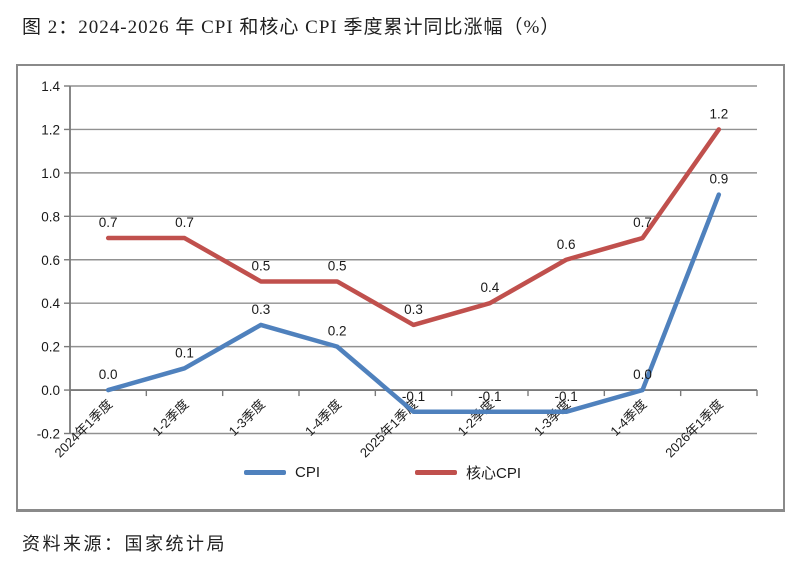 This screenshot has width=800, height=575. What do you see at coordinates (170, 418) in the screenshot?
I see `svg-text: 1-2季度` at bounding box center [170, 418].